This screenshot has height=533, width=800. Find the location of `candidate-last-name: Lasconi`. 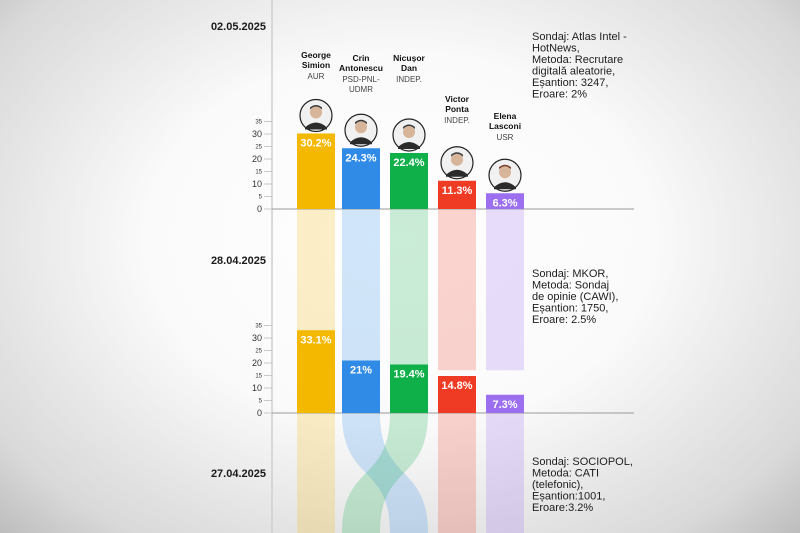

candidate-last-name: Lasconi is located at coordinates (505, 126).